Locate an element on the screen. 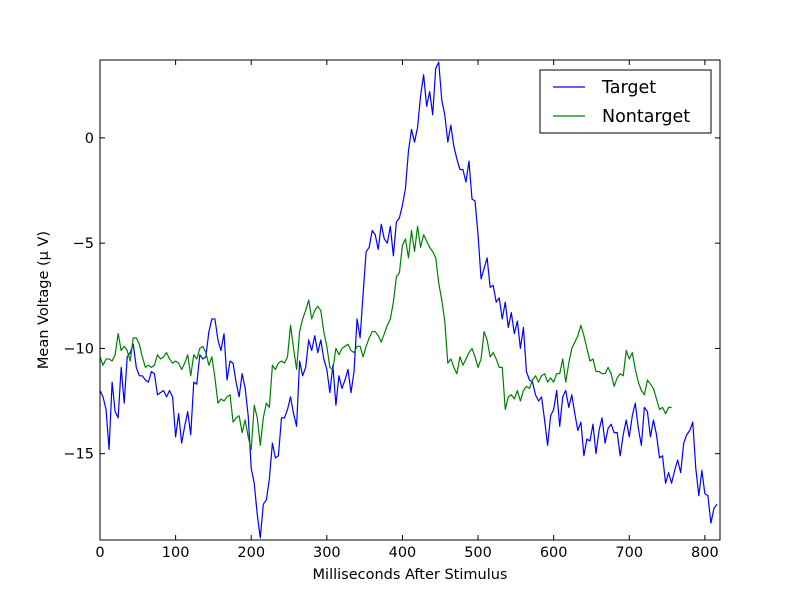 The height and width of the screenshot is (600, 800). legend-label-nontarget: Nontarget is located at coordinates (646, 117).